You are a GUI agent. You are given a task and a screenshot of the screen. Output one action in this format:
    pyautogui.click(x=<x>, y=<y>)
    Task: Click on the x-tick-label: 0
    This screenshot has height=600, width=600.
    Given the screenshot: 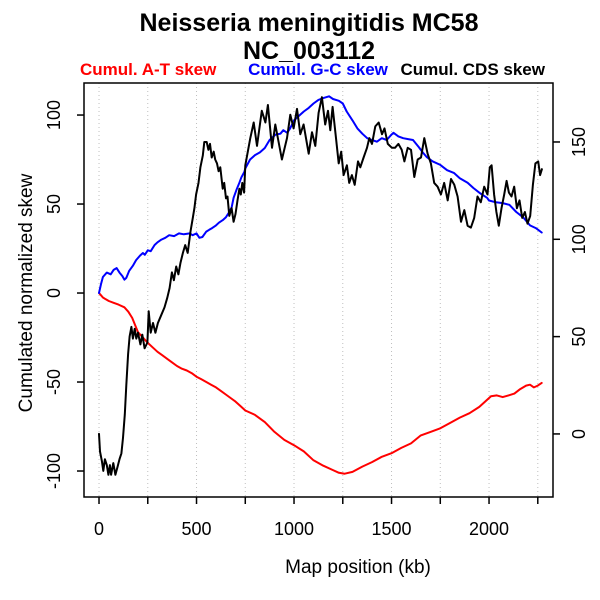 What is the action you would take?
    pyautogui.click(x=99, y=529)
    